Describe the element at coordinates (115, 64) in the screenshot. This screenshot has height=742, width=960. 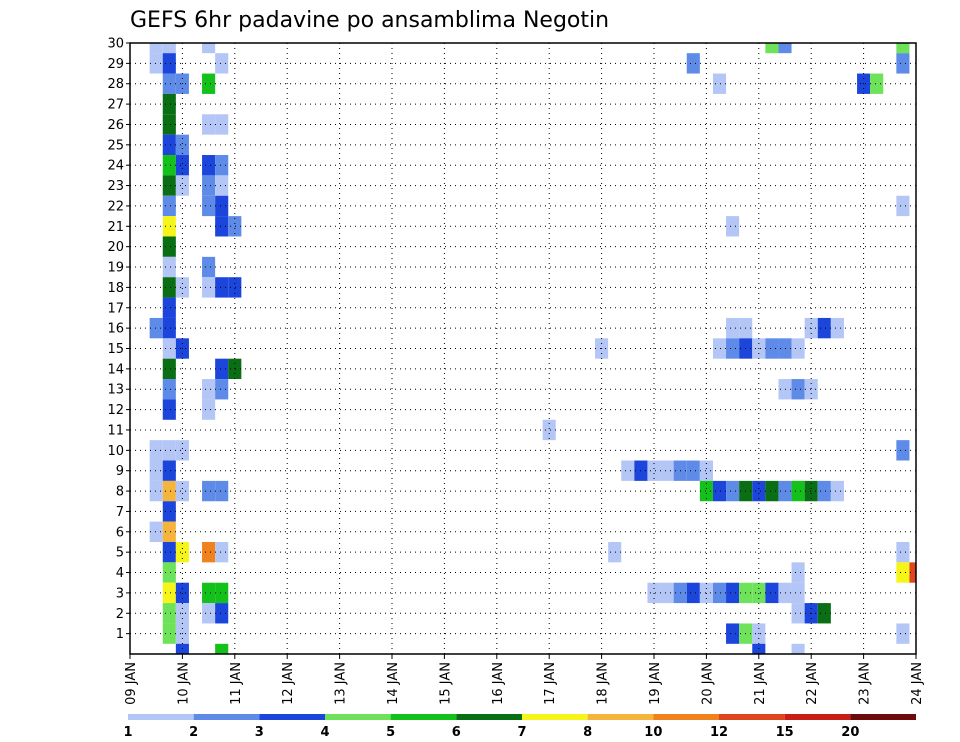
I see `y-tick-label: 29` at that location.